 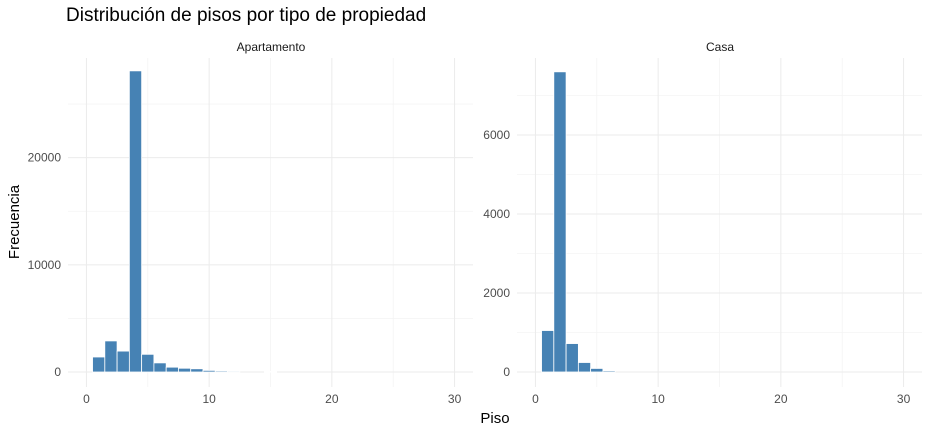 What do you see at coordinates (185, 221) in the screenshot?
I see `bars-apartamento` at bounding box center [185, 221].